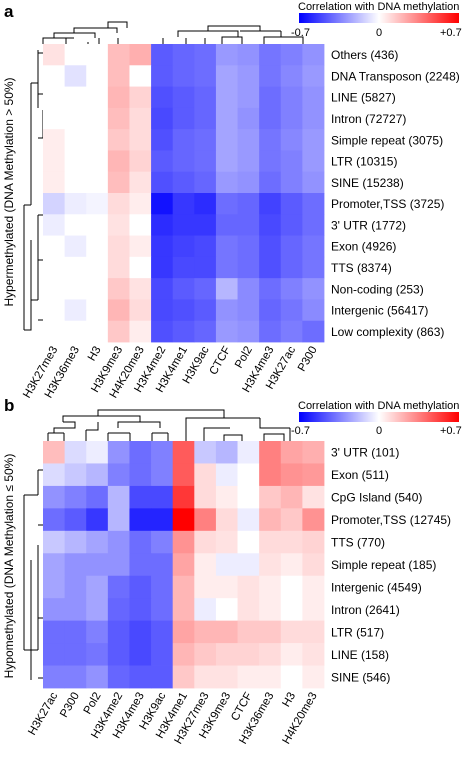 Image resolution: width=473 pixels, height=768 pixels. I want to click on row-label: Others (436), so click(364, 55).